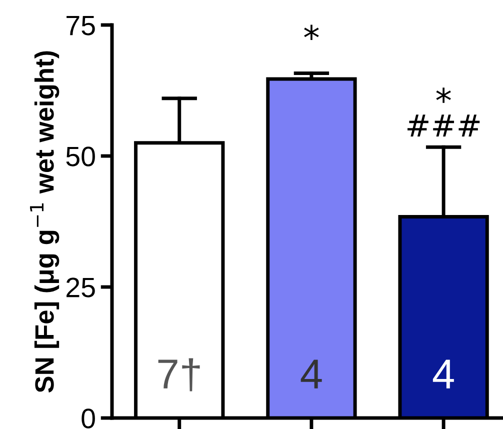  What do you see at coordinates (80, 156) in the screenshot?
I see `y-tick-label: 50` at bounding box center [80, 156].